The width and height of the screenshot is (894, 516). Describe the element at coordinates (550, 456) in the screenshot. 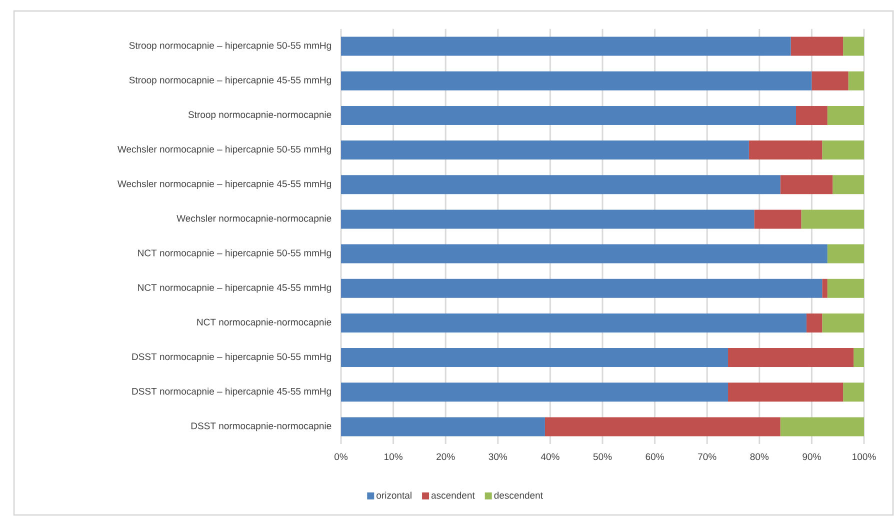

I see `x-tick-label: 40%` at that location.